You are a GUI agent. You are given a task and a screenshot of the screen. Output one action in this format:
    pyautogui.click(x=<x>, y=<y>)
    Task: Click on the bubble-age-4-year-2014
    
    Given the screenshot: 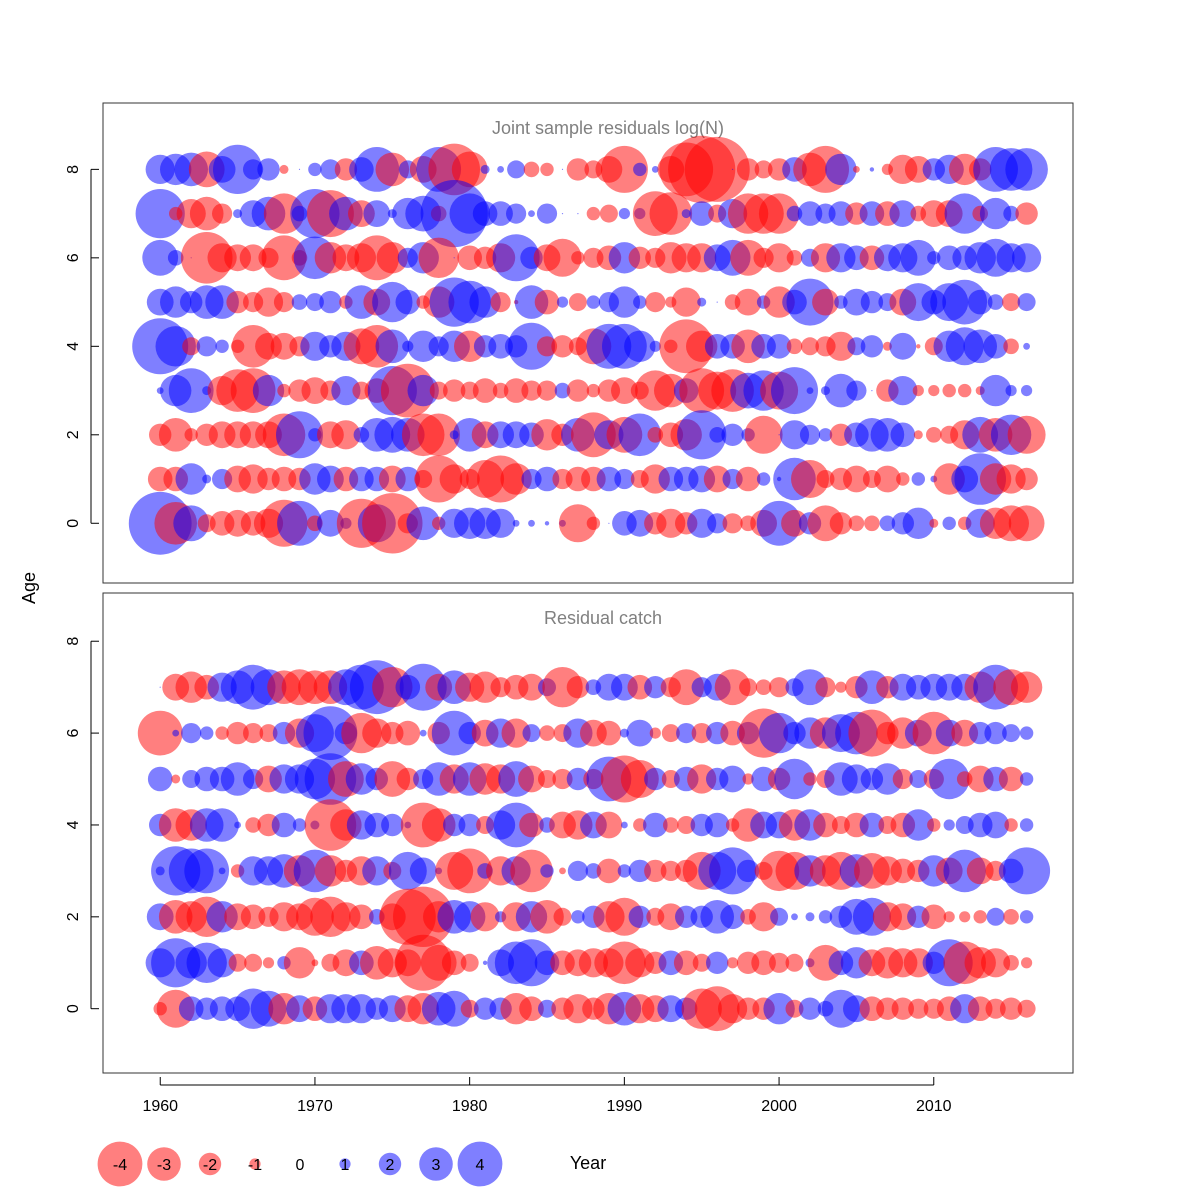 What is the action you would take?
    pyautogui.click(x=995, y=346)
    